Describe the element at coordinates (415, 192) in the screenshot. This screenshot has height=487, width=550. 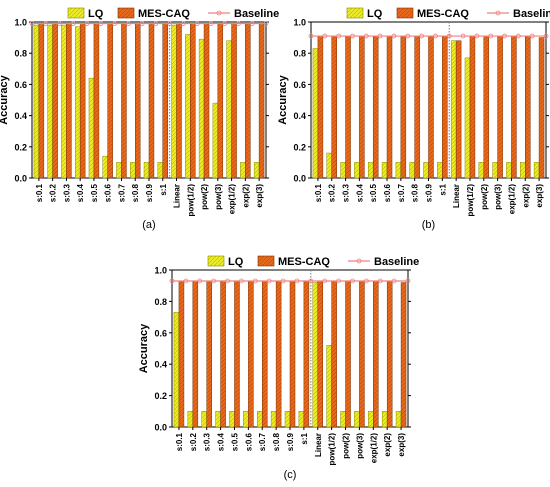
I see `x-tick-label: s:0.8` at that location.